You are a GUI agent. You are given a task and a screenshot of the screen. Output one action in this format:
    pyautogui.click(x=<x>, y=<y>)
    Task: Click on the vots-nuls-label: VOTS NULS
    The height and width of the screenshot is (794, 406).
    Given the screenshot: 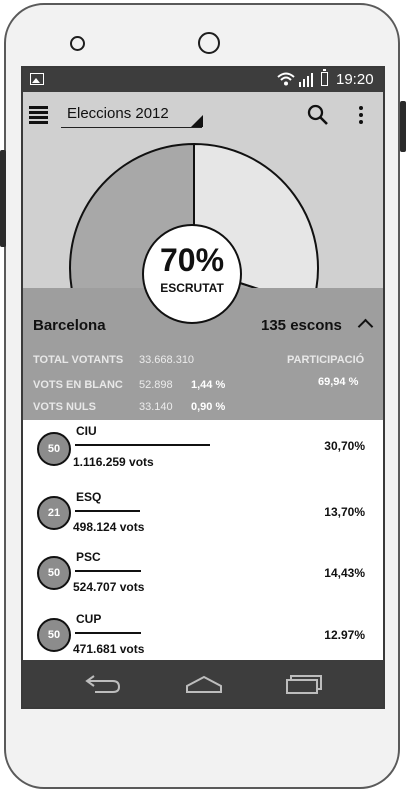 What is the action you would take?
    pyautogui.click(x=64, y=407)
    